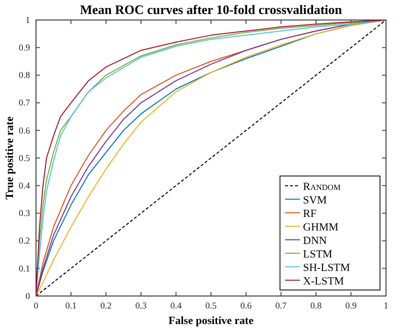 This screenshot has height=328, width=406. What do you see at coordinates (315, 200) in the screenshot?
I see `legend-label: SVM` at bounding box center [315, 200].